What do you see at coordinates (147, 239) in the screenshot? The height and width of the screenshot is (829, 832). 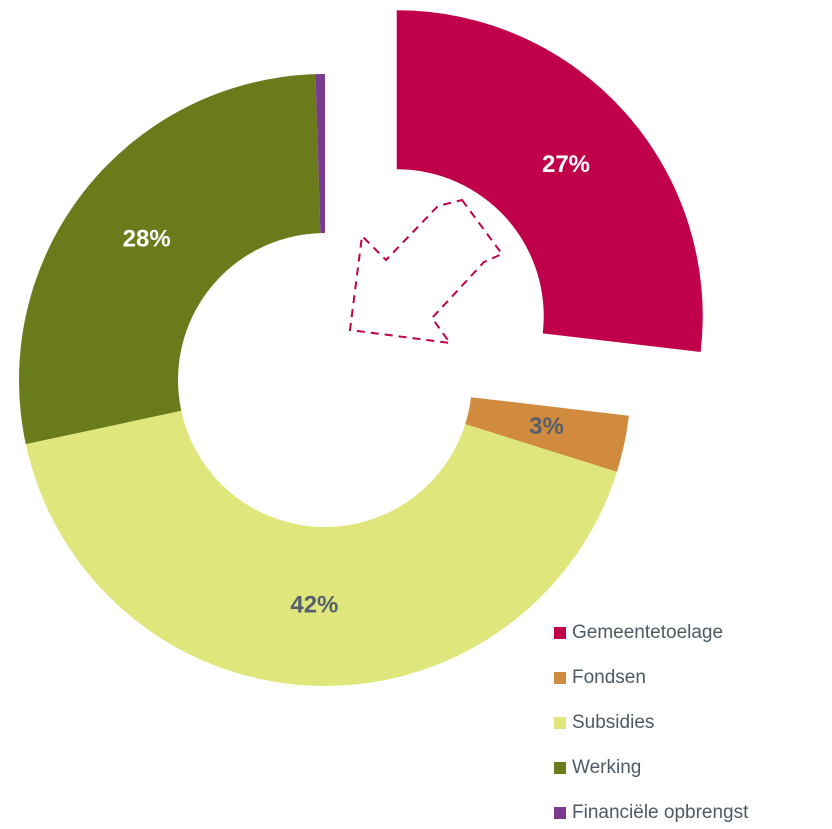 I see `value-label: 28%` at bounding box center [147, 239].